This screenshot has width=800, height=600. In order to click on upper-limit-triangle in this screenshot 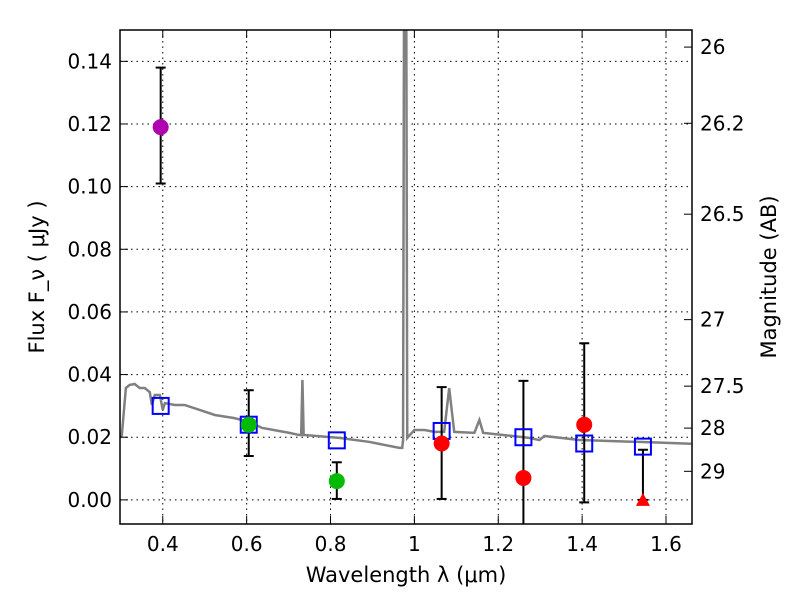, I will do `click(642, 499)`.